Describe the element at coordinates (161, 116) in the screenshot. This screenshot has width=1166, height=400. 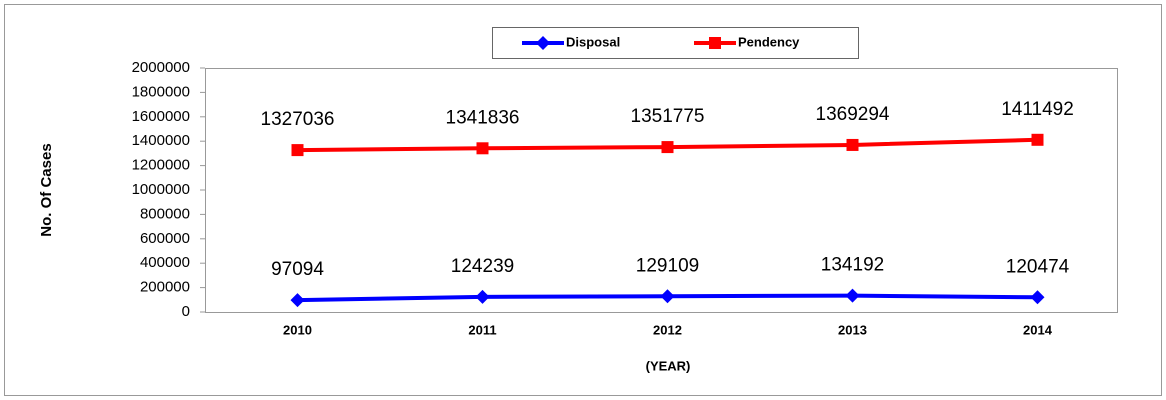
I see `y-tick-label: 1600000` at that location.